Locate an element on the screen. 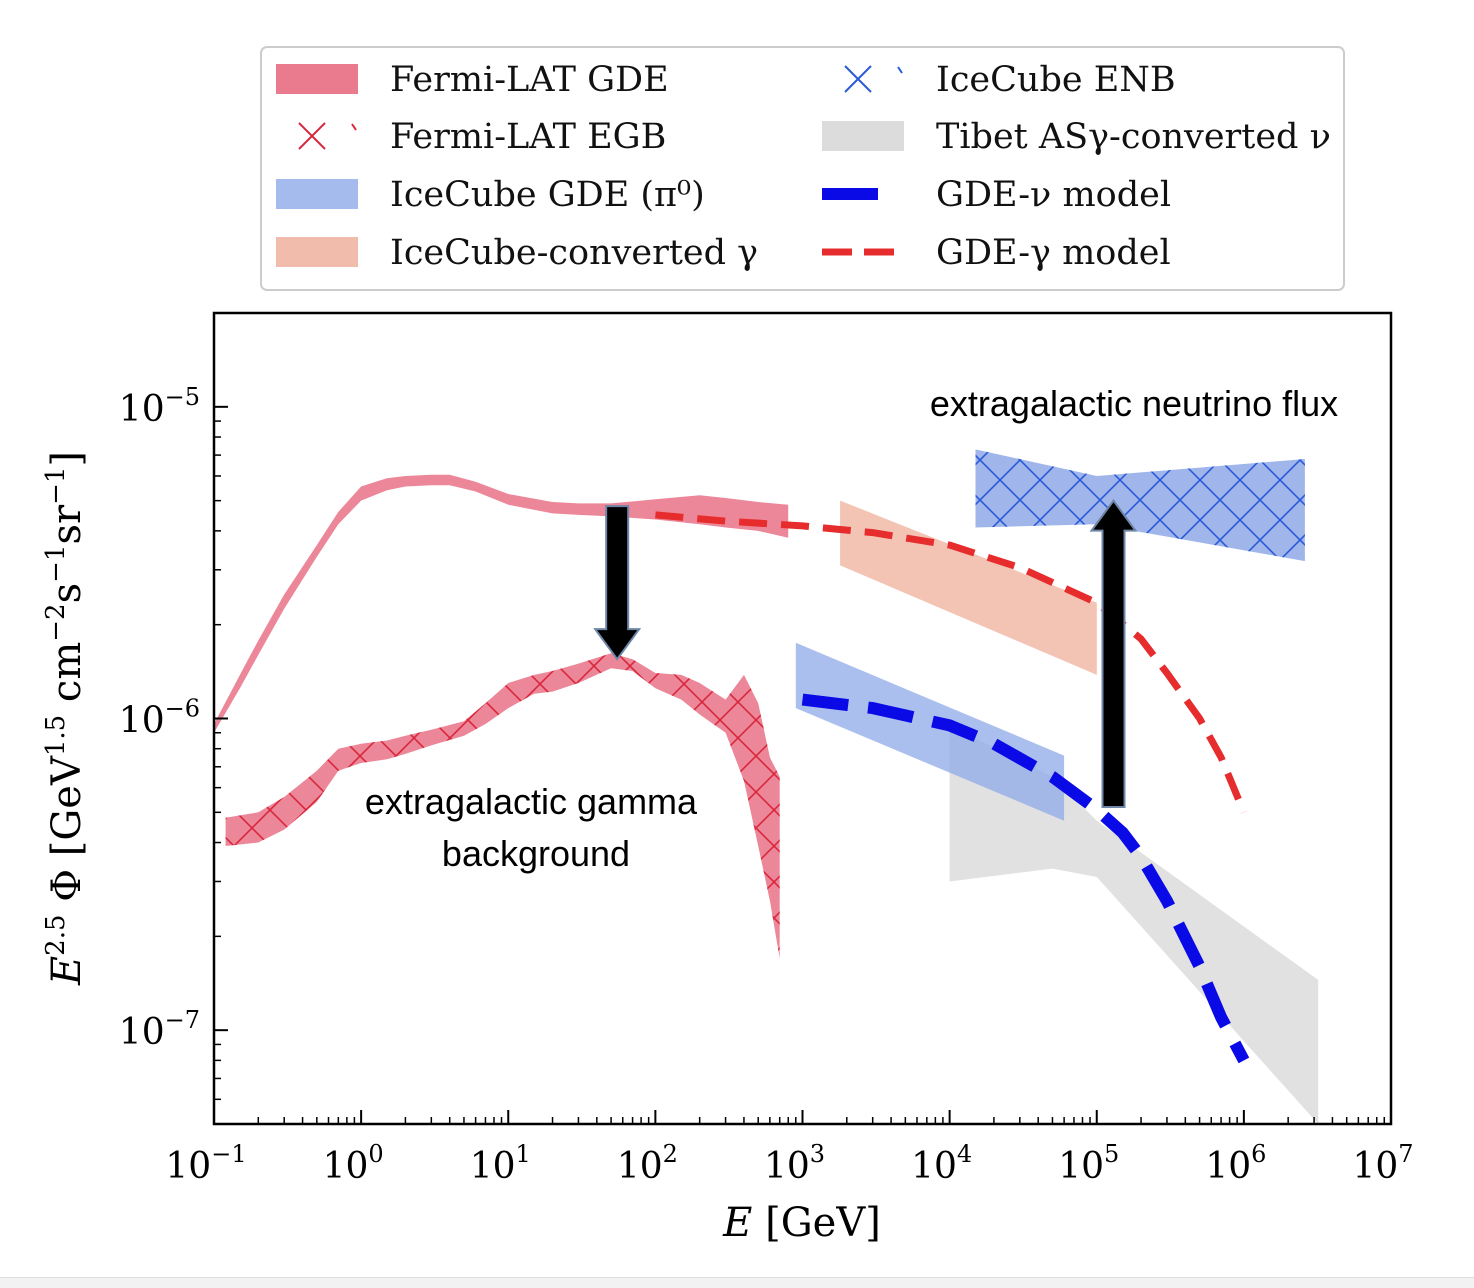 The height and width of the screenshot is (1288, 1474). bottom-bar is located at coordinates (737, 1282).